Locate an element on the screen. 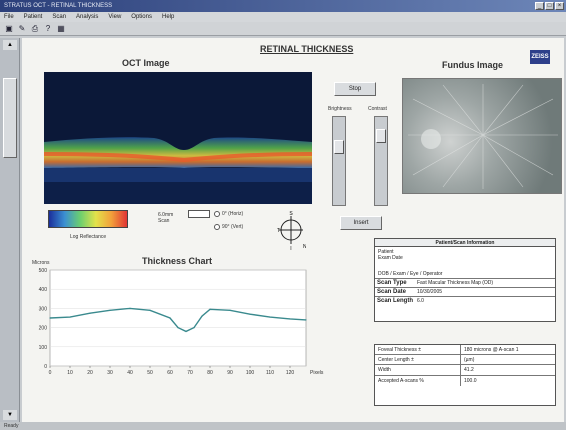  x-tick-label: 110 is located at coordinates (270, 373).